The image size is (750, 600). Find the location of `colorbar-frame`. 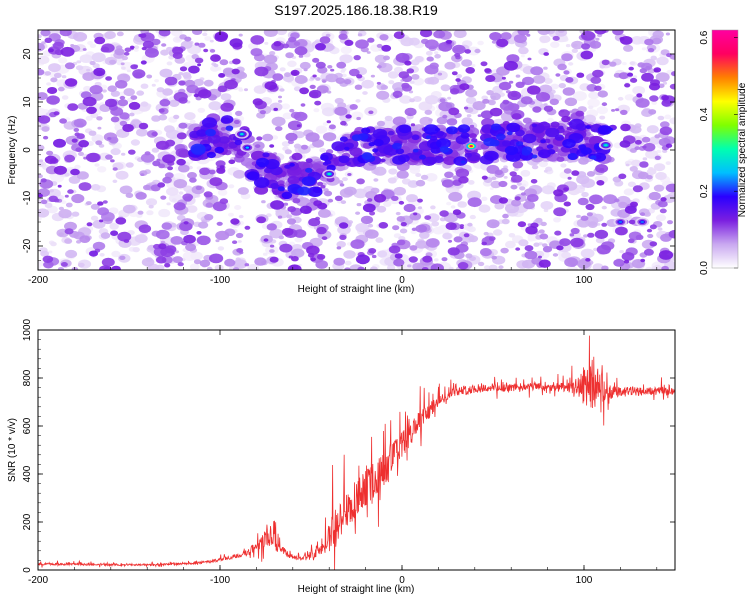

colorbar-frame is located at coordinates (725, 149).